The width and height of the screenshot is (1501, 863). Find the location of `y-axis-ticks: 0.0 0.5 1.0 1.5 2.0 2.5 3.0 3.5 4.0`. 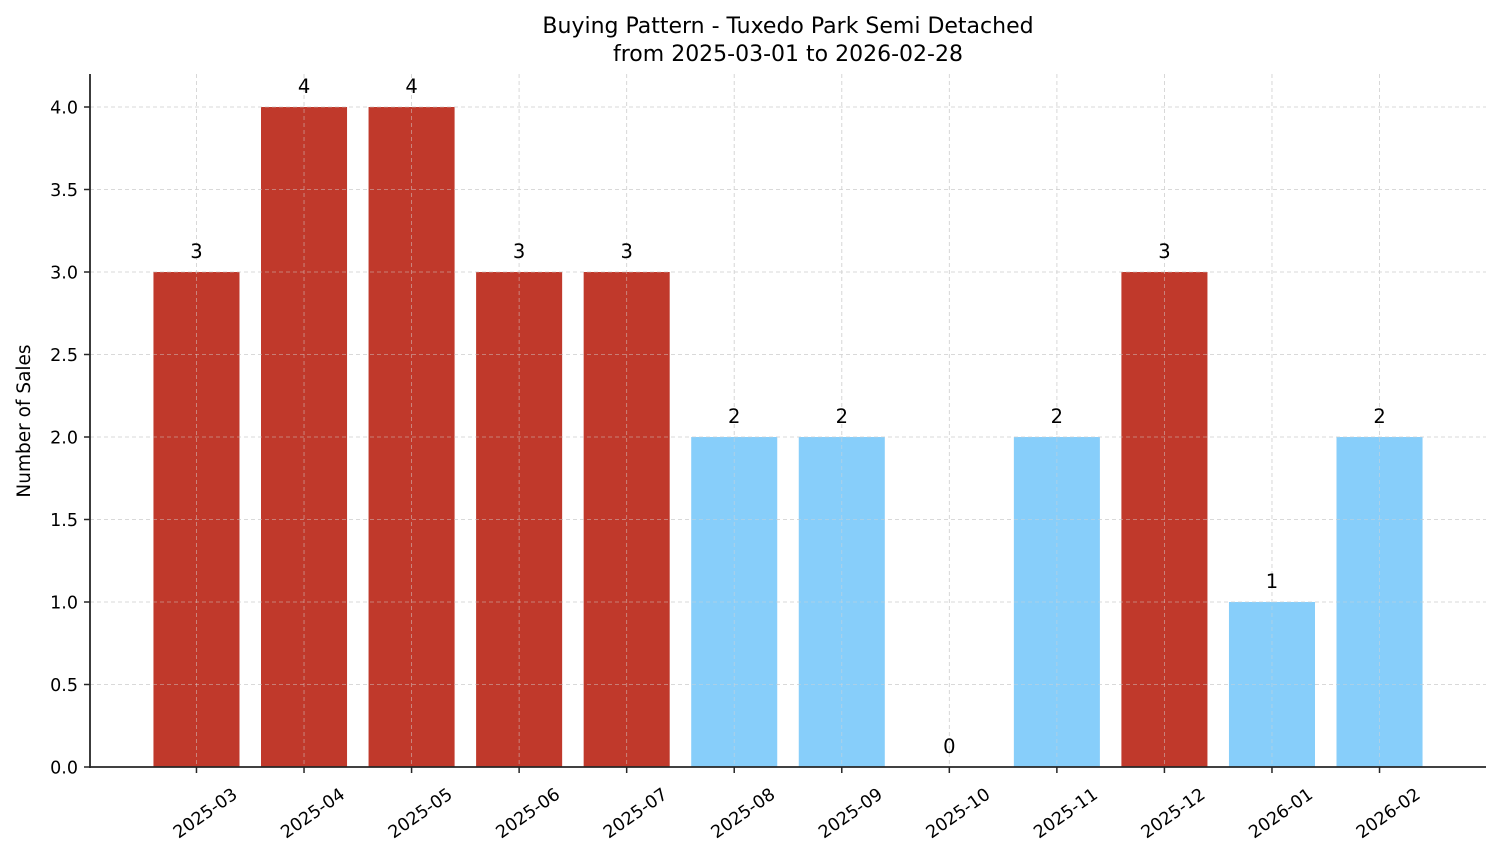

y-axis-ticks: 0.0 0.5 1.0 1.5 2.0 2.5 3.0 3.5 4.0 is located at coordinates (70, 439).